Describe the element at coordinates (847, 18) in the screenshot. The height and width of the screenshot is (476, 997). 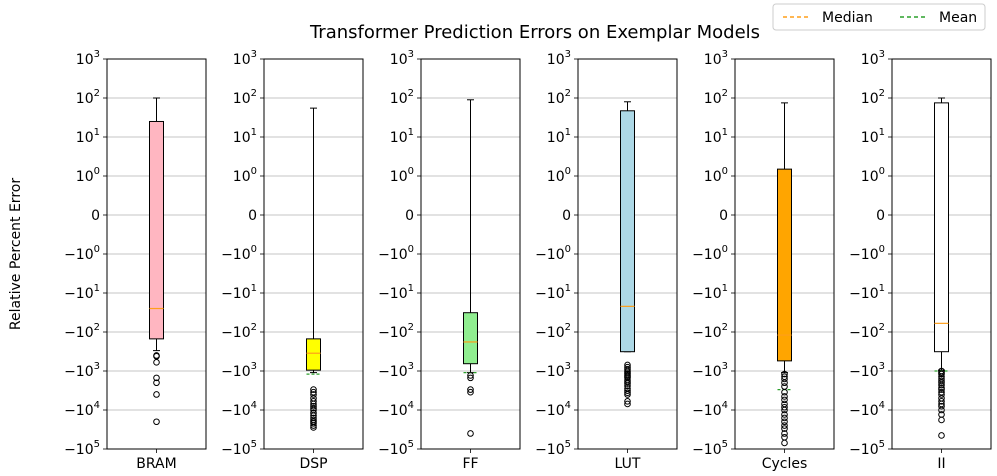
I see `legend-median-label: Median` at that location.